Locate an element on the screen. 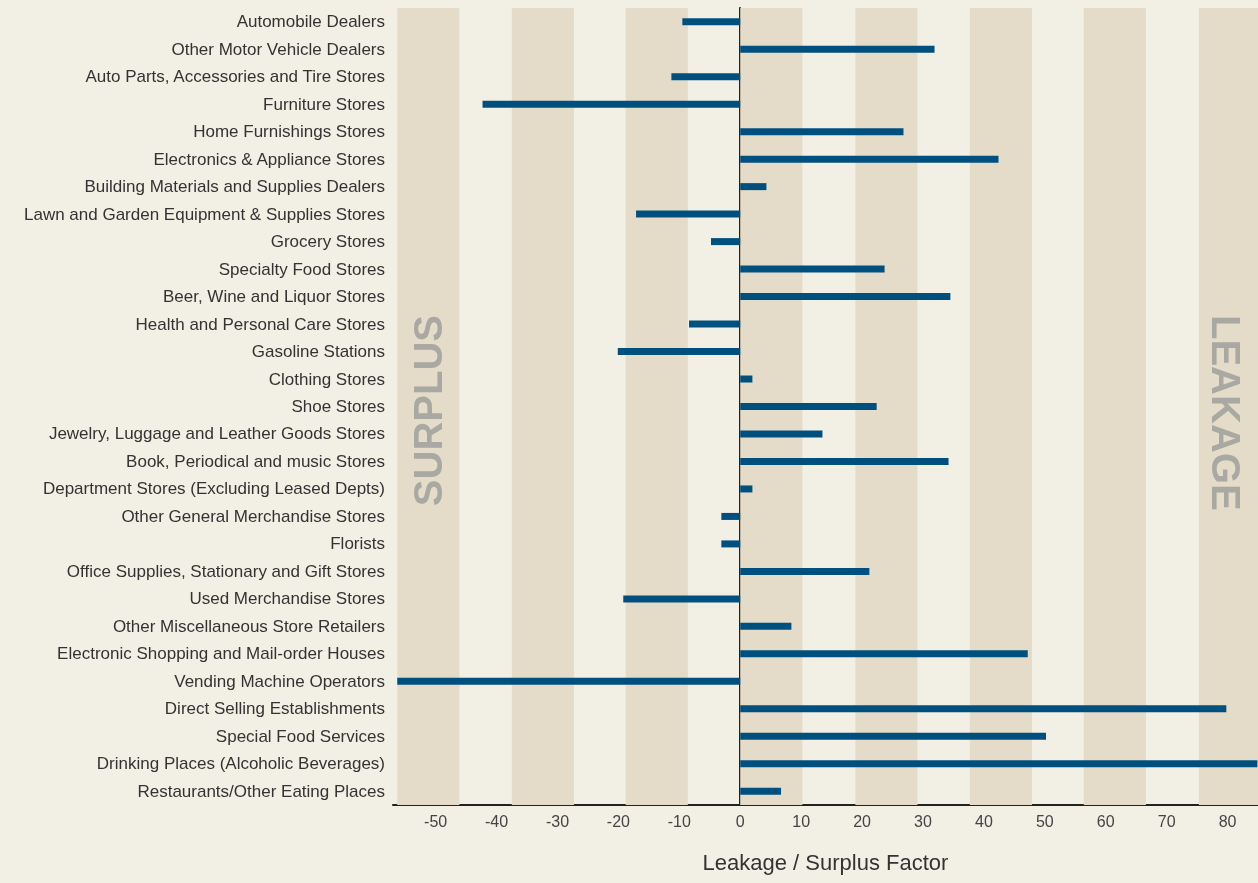 This screenshot has width=1258, height=883. y-tick-label: Building Materials and Supplies Dealers is located at coordinates (234, 187).